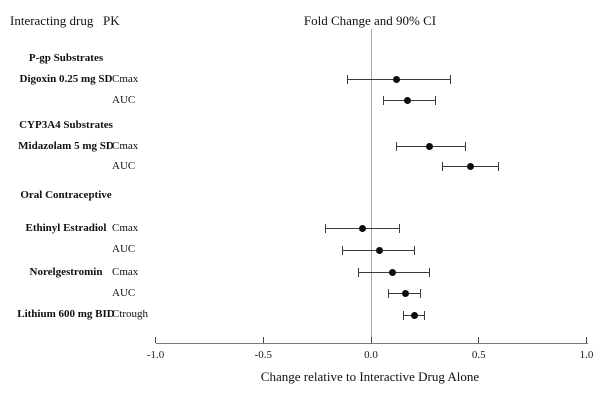 This screenshot has width=600, height=402. What do you see at coordinates (66, 227) in the screenshot?
I see `drug-label: Ethinyl Estradiol` at bounding box center [66, 227].